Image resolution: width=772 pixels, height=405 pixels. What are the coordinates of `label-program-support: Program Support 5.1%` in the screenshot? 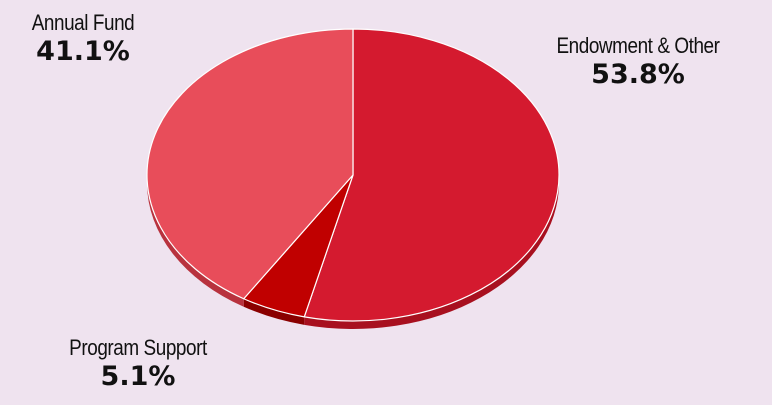 It's located at (138, 364).